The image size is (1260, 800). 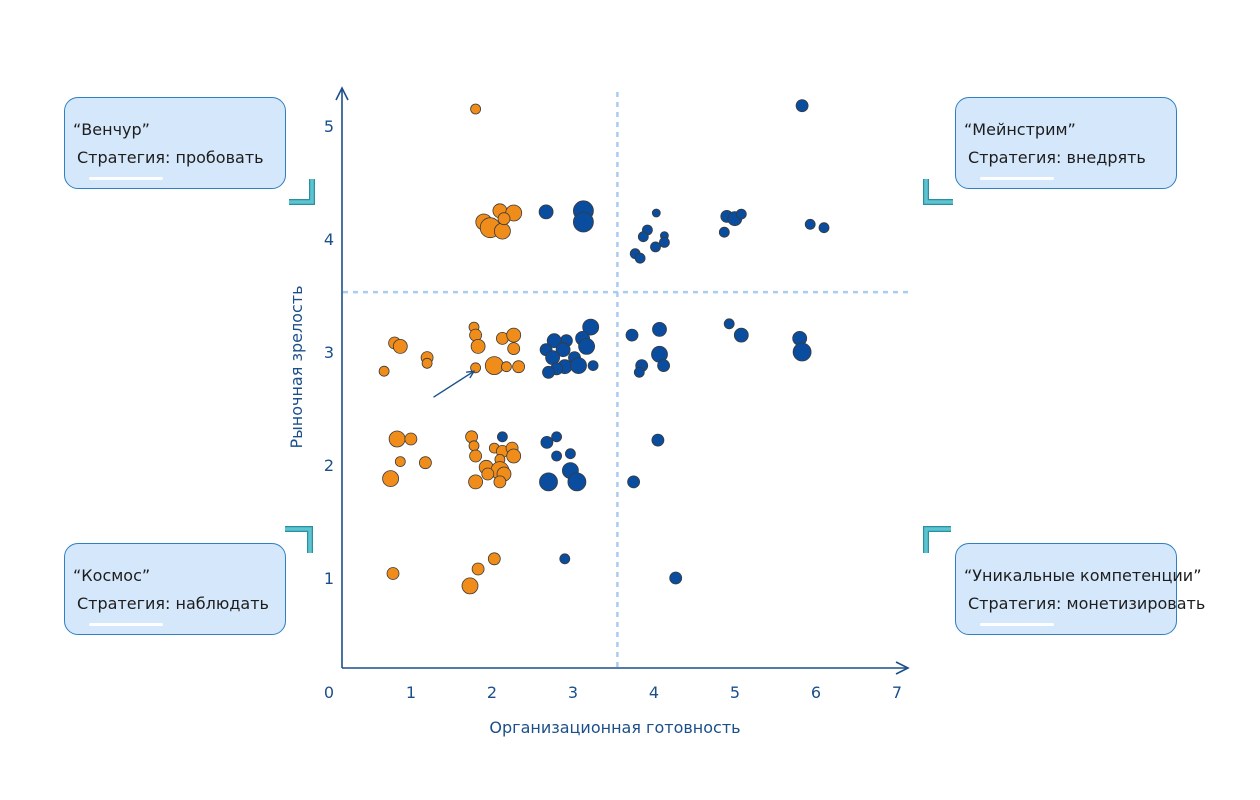 I want to click on x-tick-label: 4, so click(x=654, y=692).